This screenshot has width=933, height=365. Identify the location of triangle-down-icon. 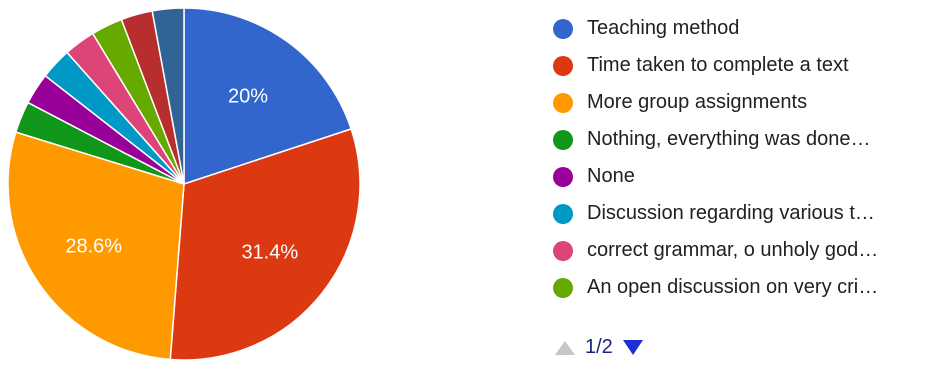
(632, 347).